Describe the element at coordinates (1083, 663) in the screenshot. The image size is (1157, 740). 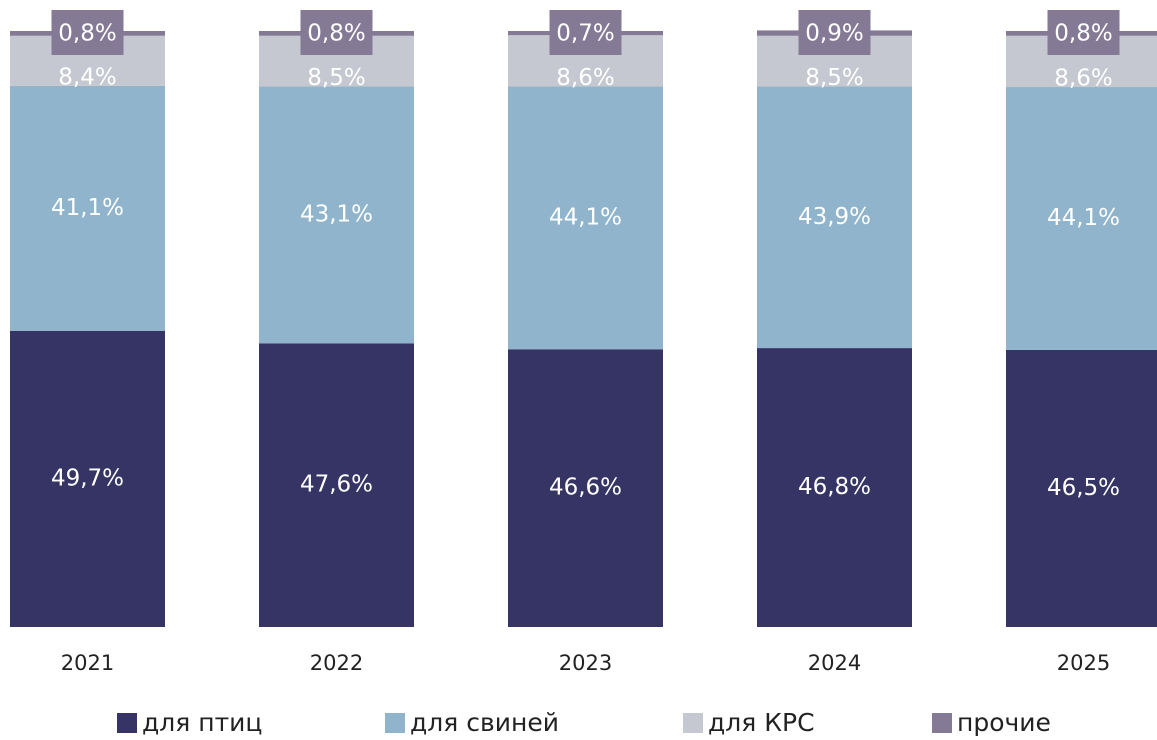
I see `x-tick-label: 2025` at that location.